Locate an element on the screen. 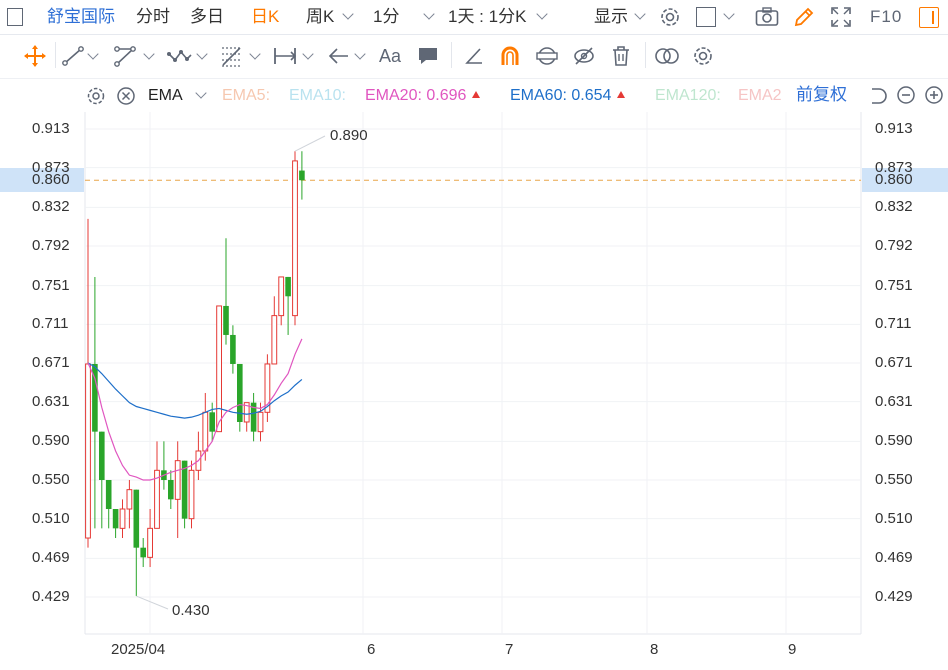 This screenshot has height=670, width=948. ema20-label: EMA20: is located at coordinates (393, 95).